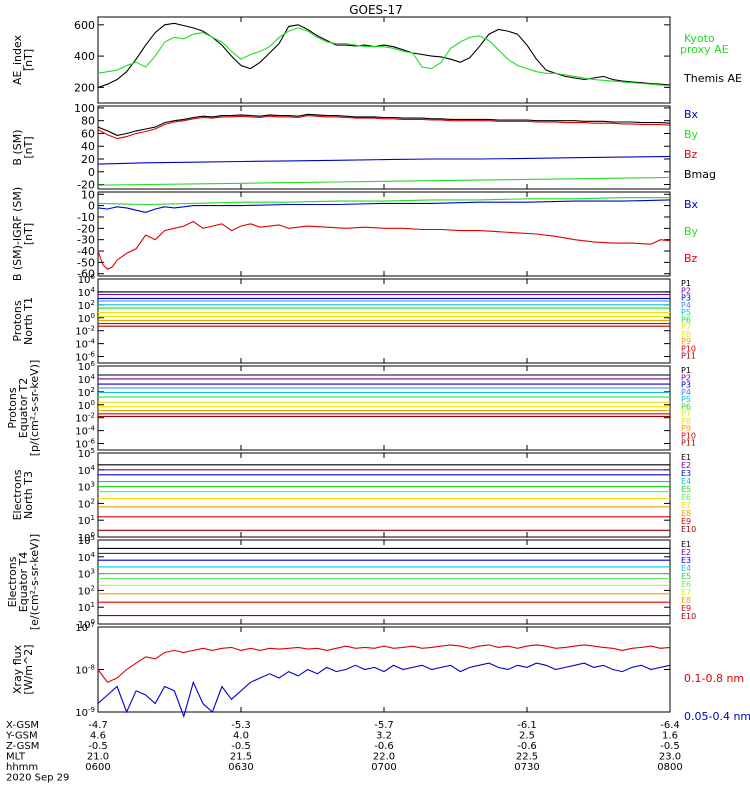 Image resolution: width=750 pixels, height=800 pixels. Describe the element at coordinates (714, 678) in the screenshot. I see `legend-label: 0.1-0.8 nm` at that location.